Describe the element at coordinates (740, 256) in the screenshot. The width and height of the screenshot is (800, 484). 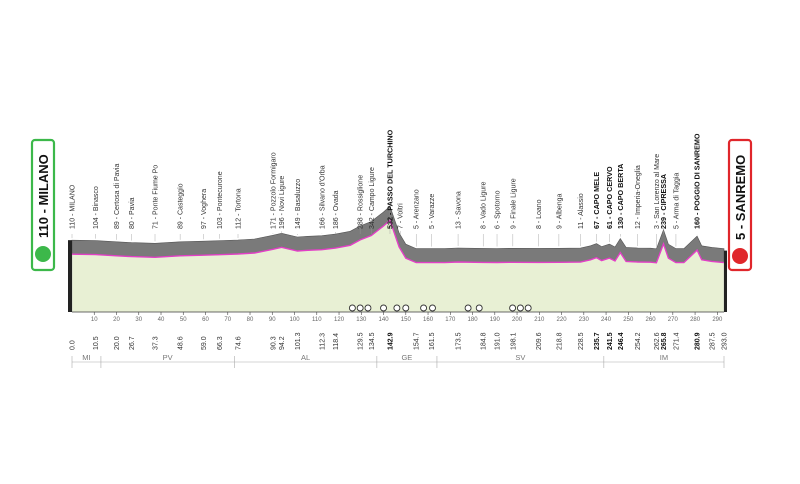
I see `finish-jersey-icon` at that location.